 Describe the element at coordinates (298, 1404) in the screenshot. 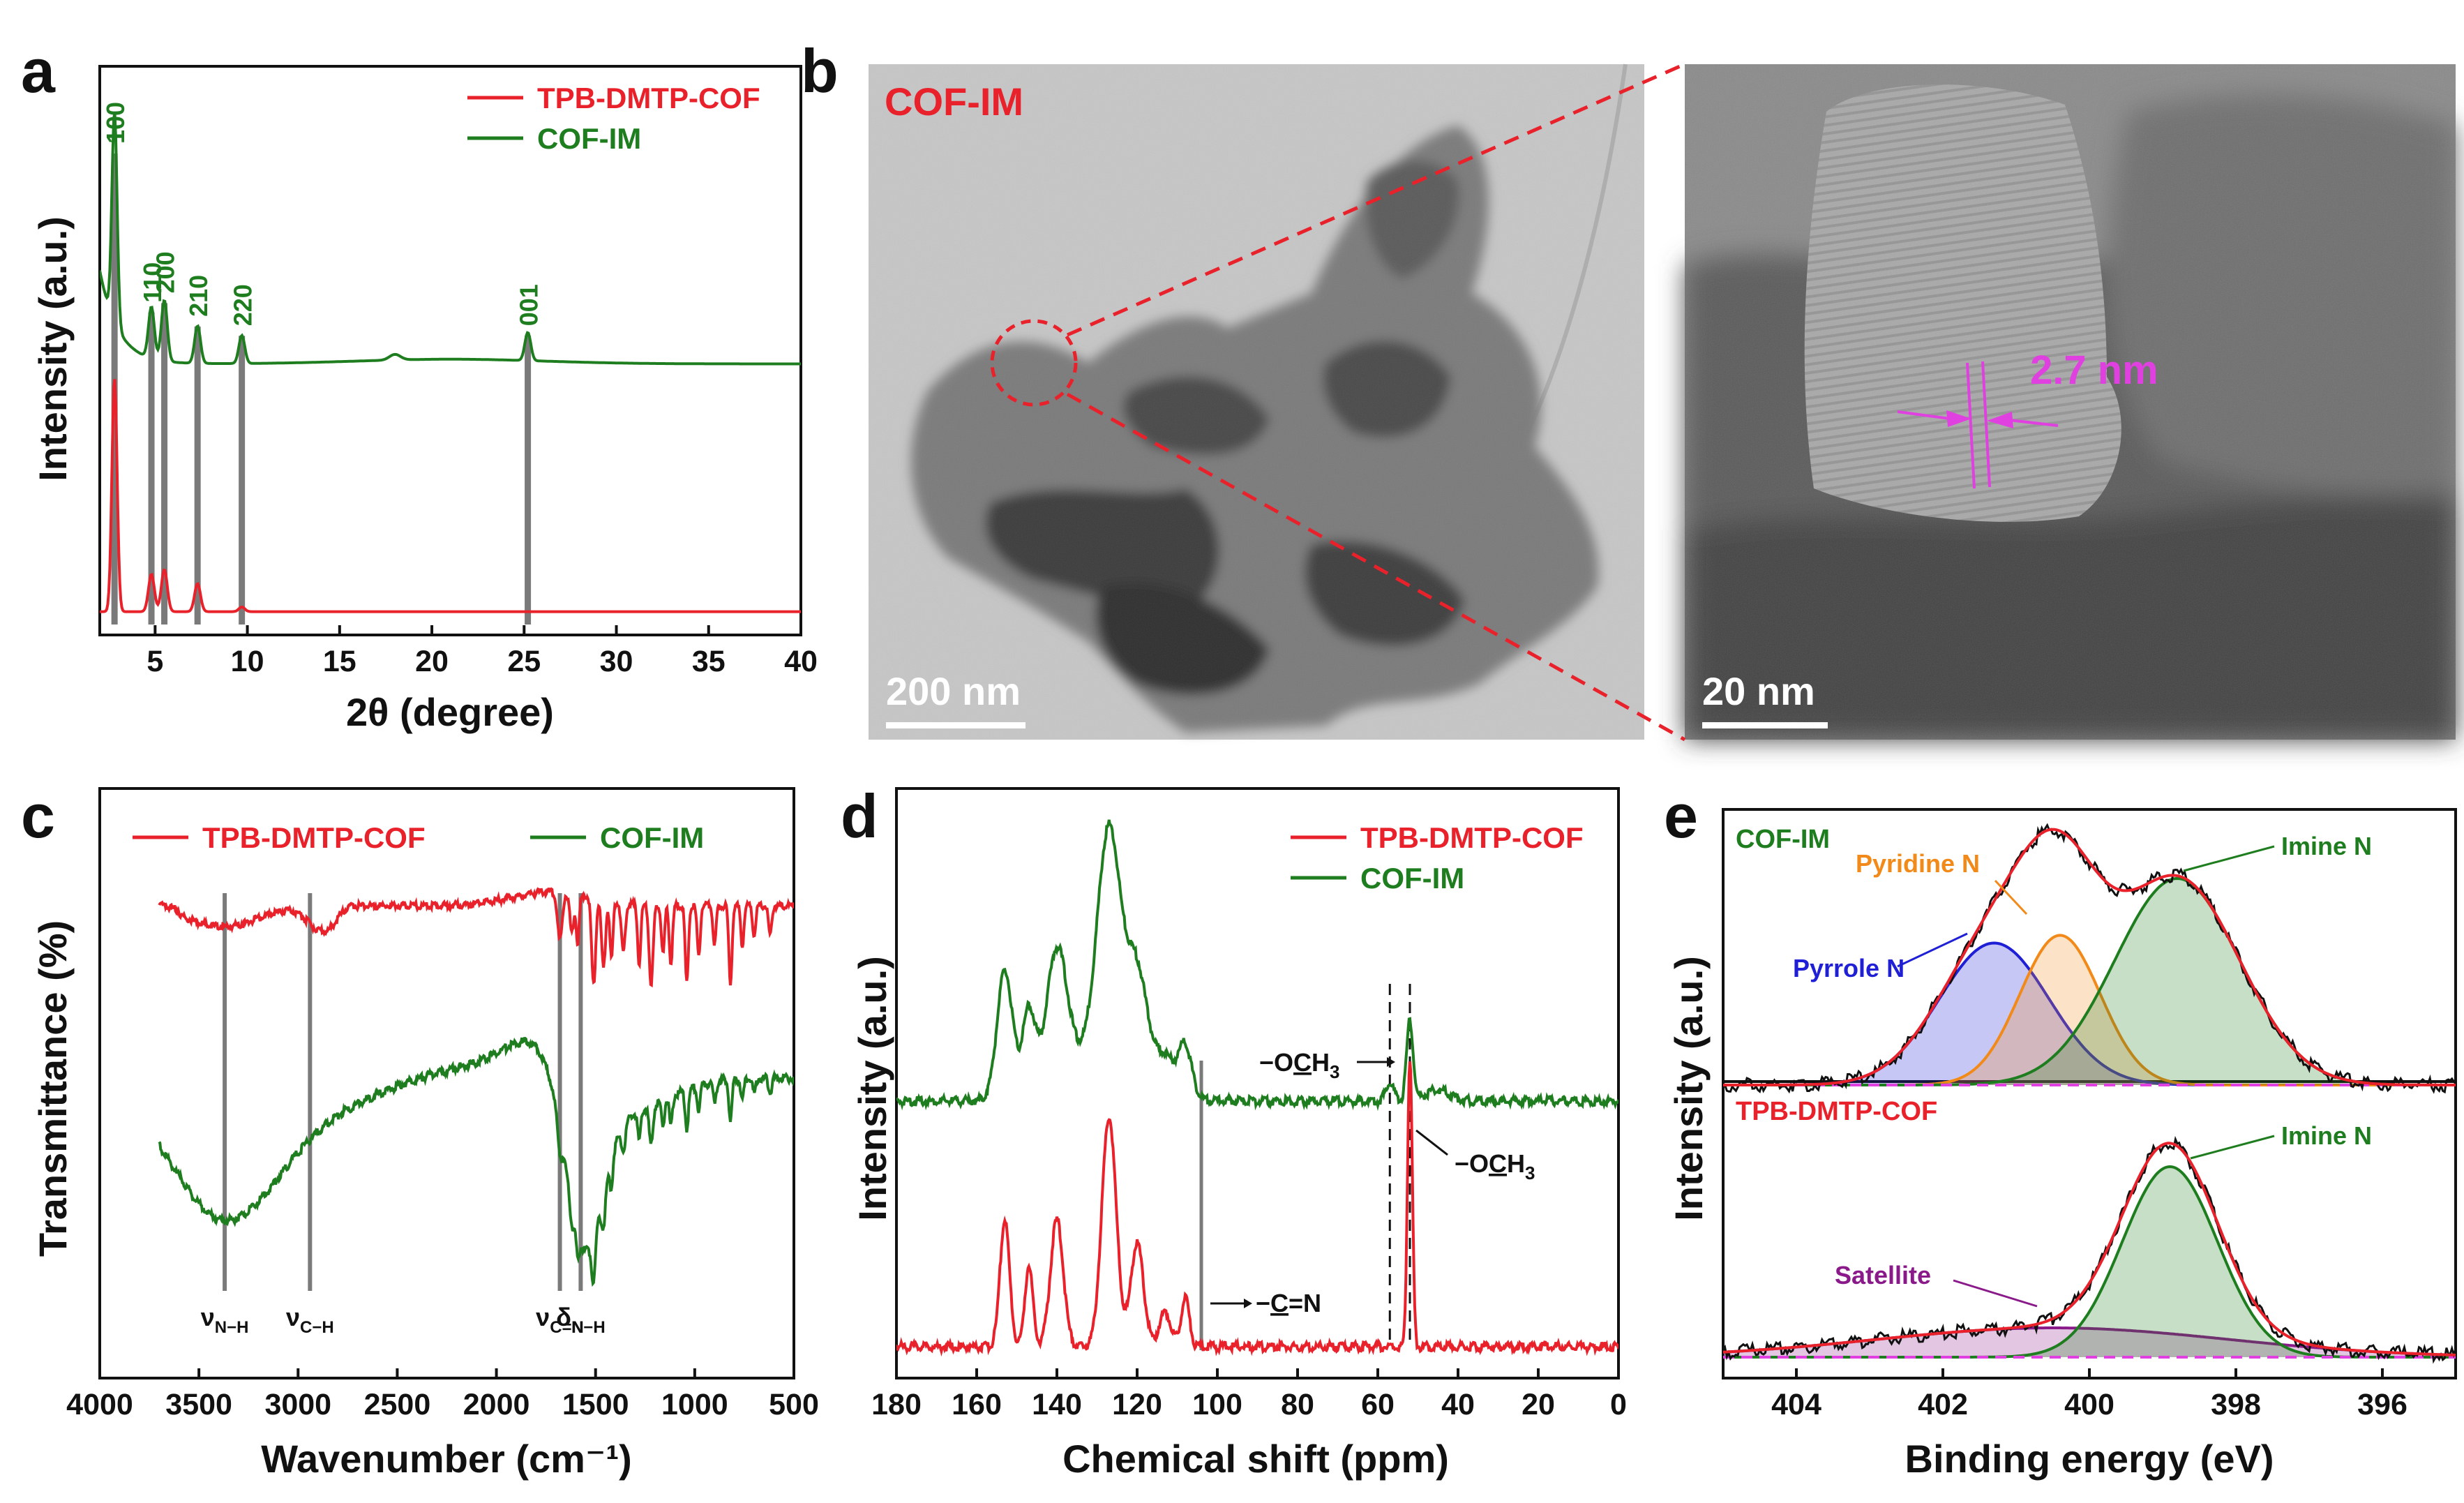

I see `c-ticks-label: 3000` at that location.